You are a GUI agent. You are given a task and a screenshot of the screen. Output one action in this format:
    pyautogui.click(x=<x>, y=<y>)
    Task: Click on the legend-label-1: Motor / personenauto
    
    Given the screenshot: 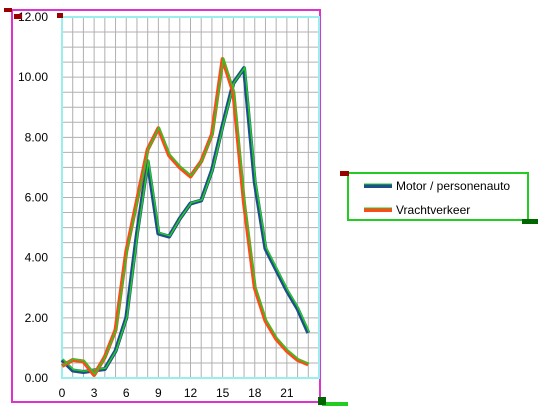 What is the action you would take?
    pyautogui.click(x=453, y=186)
    